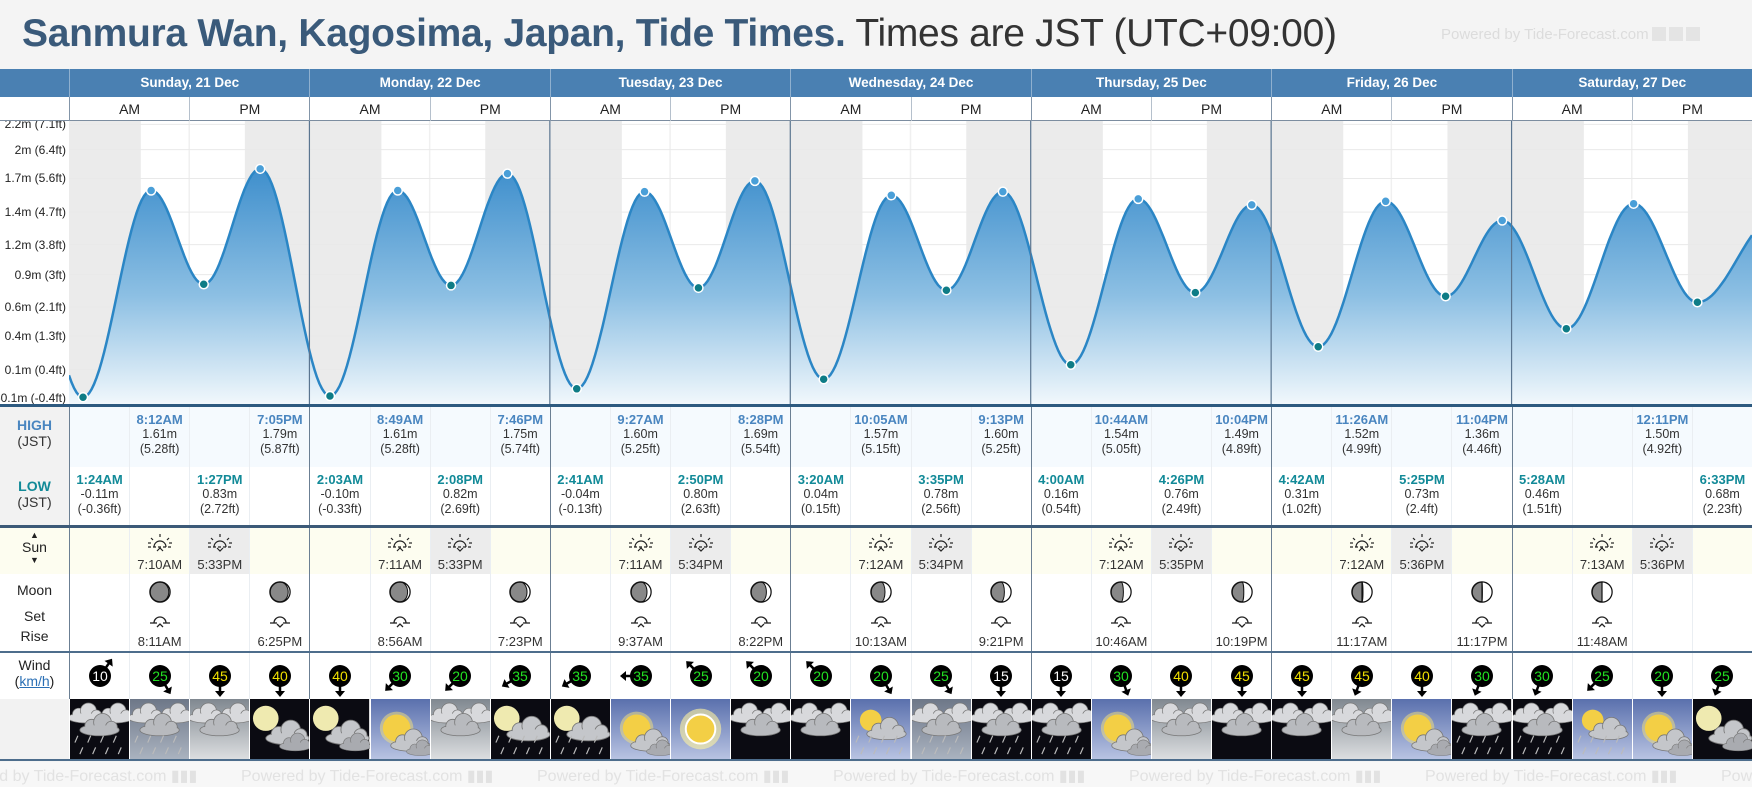 Image resolution: width=1752 pixels, height=787 pixels. What do you see at coordinates (698, 674) in the screenshot?
I see `wind-arrow-icon: 25` at bounding box center [698, 674].